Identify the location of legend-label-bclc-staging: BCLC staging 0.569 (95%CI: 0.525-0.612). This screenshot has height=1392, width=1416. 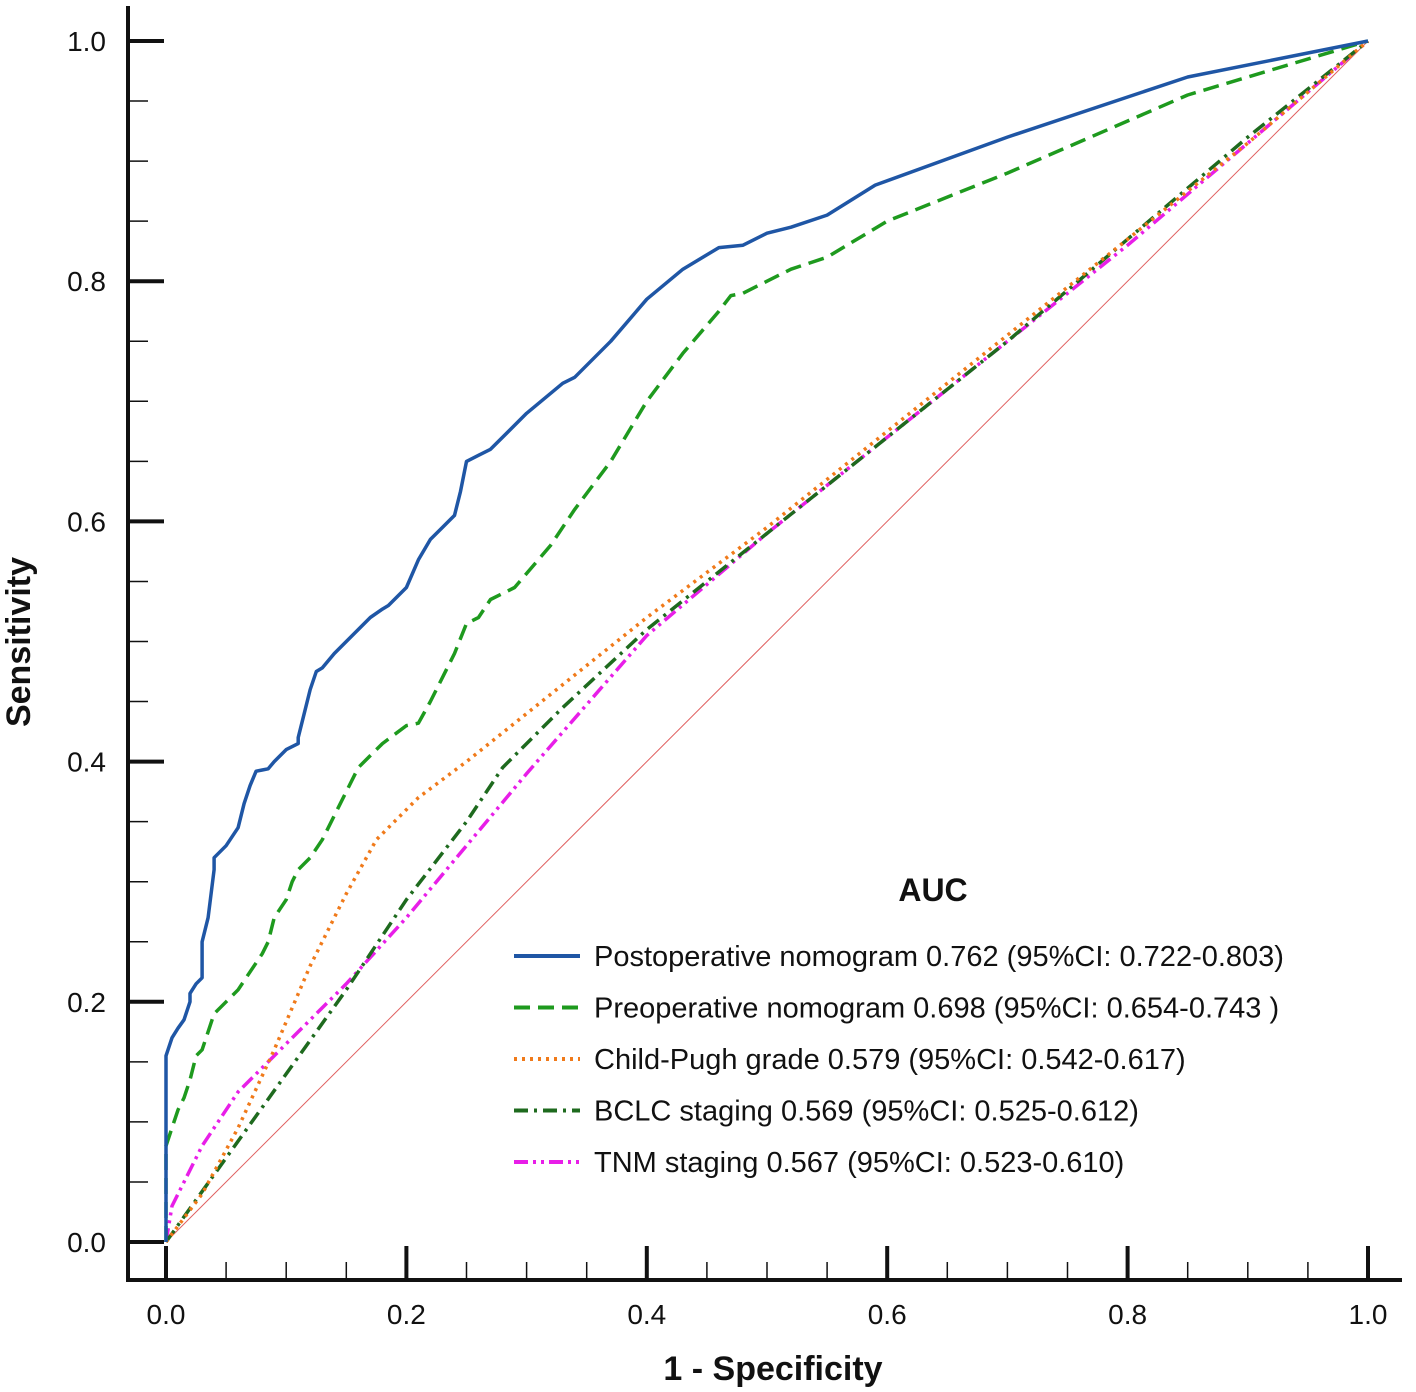
(866, 1112).